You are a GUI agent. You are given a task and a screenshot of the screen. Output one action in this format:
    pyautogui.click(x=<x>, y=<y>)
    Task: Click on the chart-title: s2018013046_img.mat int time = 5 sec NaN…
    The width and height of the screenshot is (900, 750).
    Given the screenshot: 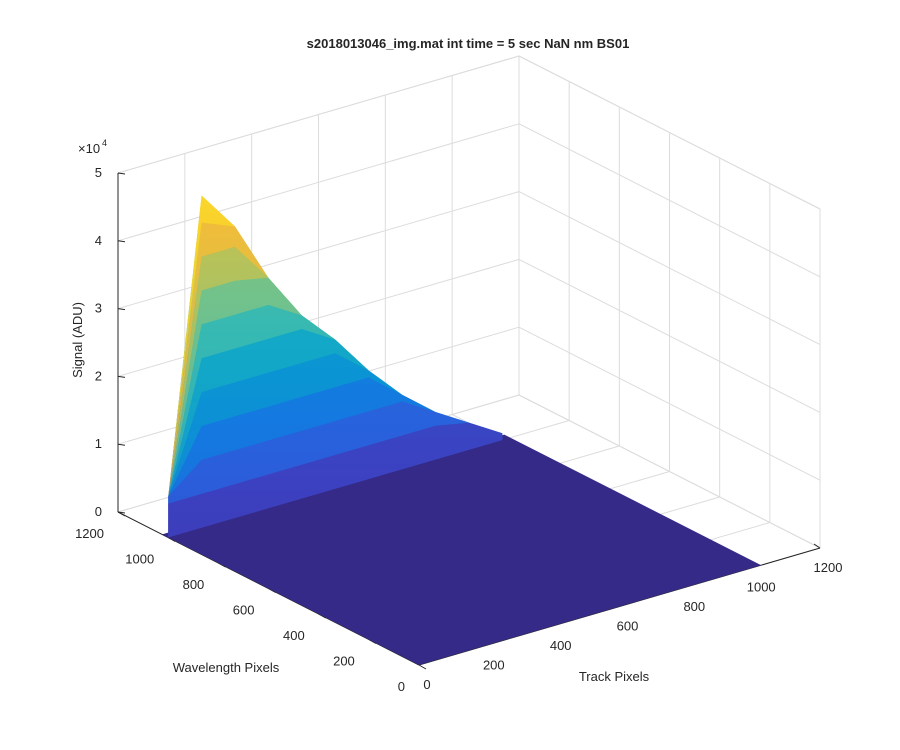 What is the action you would take?
    pyautogui.click(x=468, y=43)
    